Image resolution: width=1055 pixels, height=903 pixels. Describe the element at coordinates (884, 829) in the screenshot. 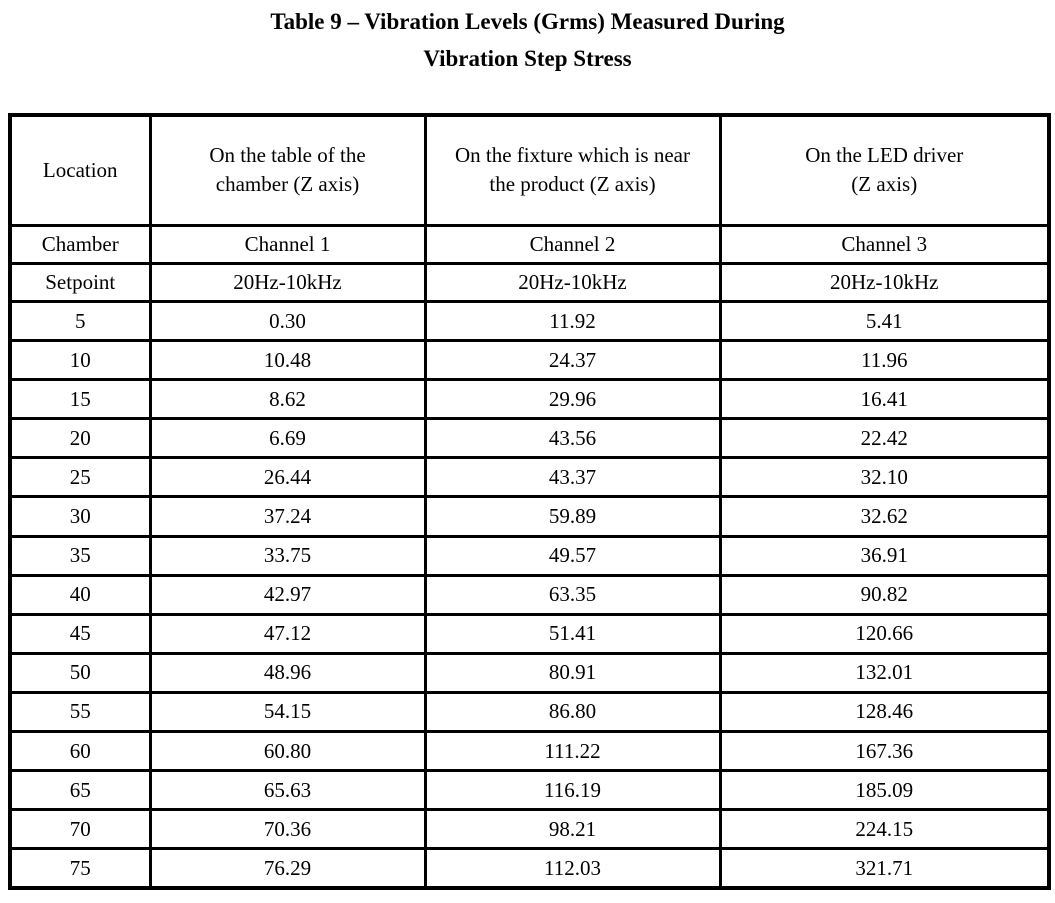

I see `grms-value-cell: 224.15` at that location.